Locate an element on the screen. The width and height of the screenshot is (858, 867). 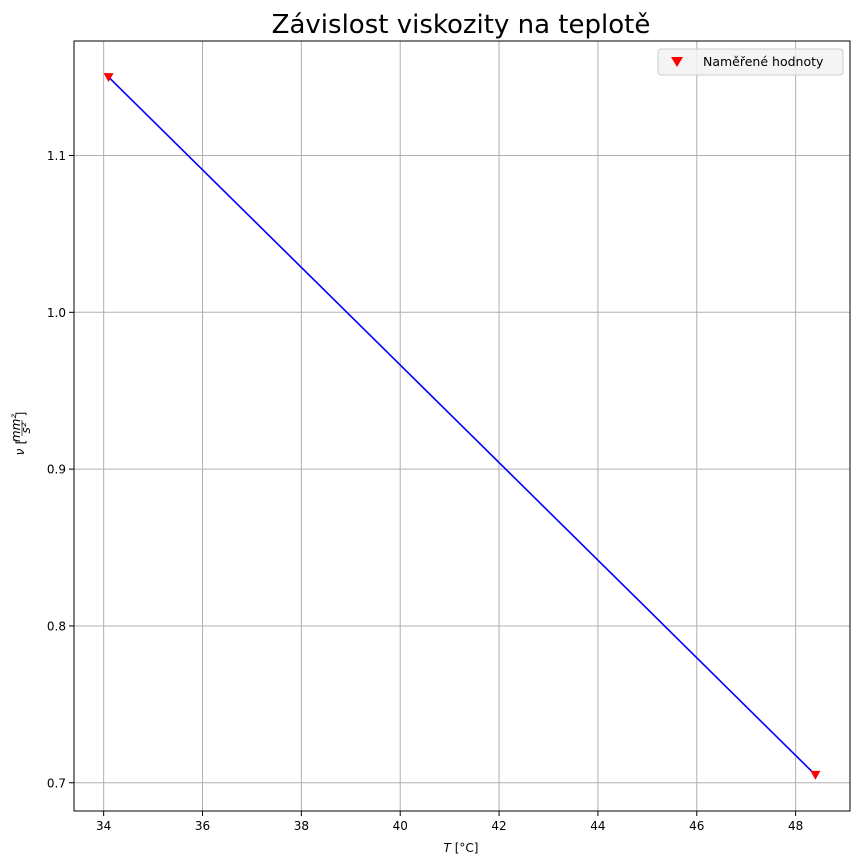
y-tick-label: 1.1 is located at coordinates (56, 156).